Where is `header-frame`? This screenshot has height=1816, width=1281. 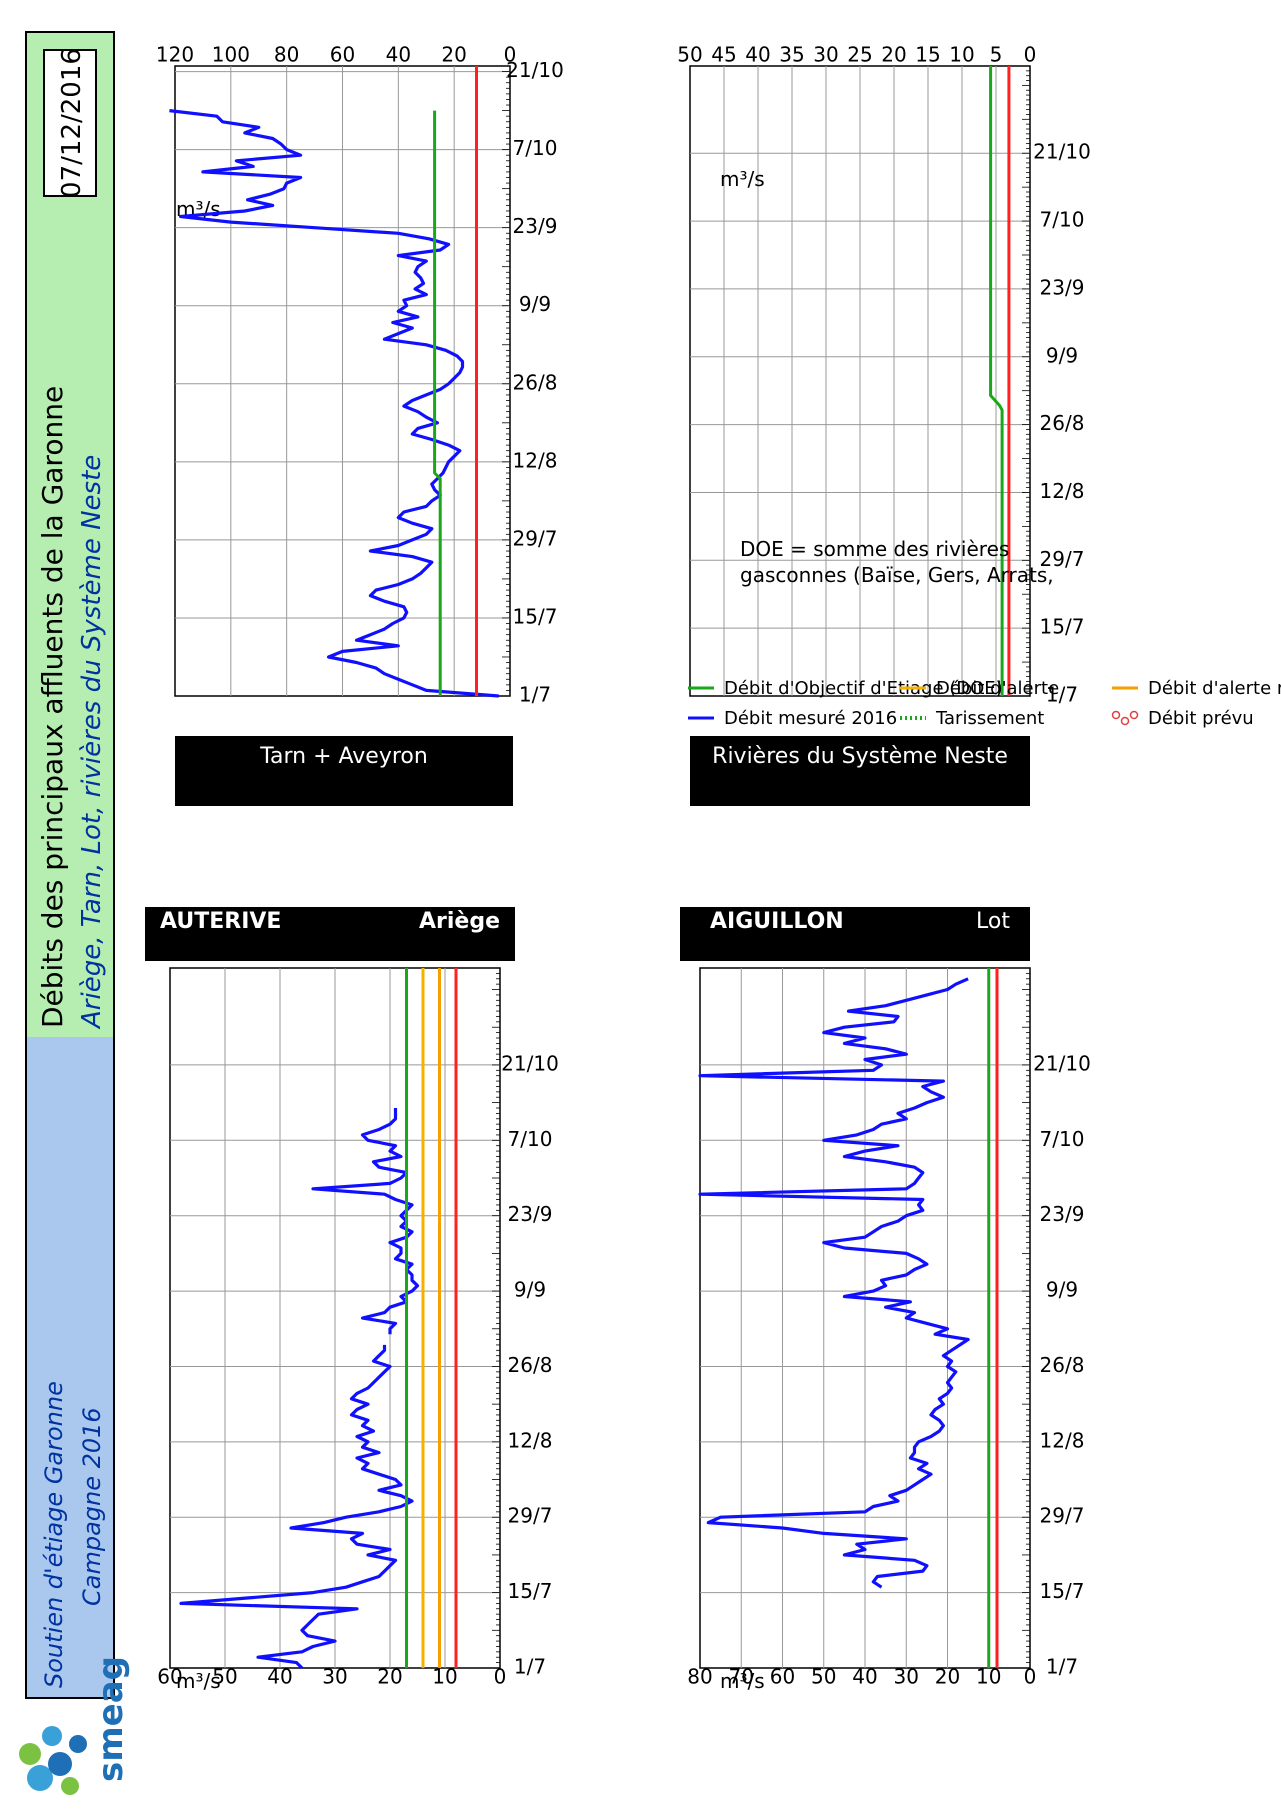
header-frame is located at coordinates (70, 865).